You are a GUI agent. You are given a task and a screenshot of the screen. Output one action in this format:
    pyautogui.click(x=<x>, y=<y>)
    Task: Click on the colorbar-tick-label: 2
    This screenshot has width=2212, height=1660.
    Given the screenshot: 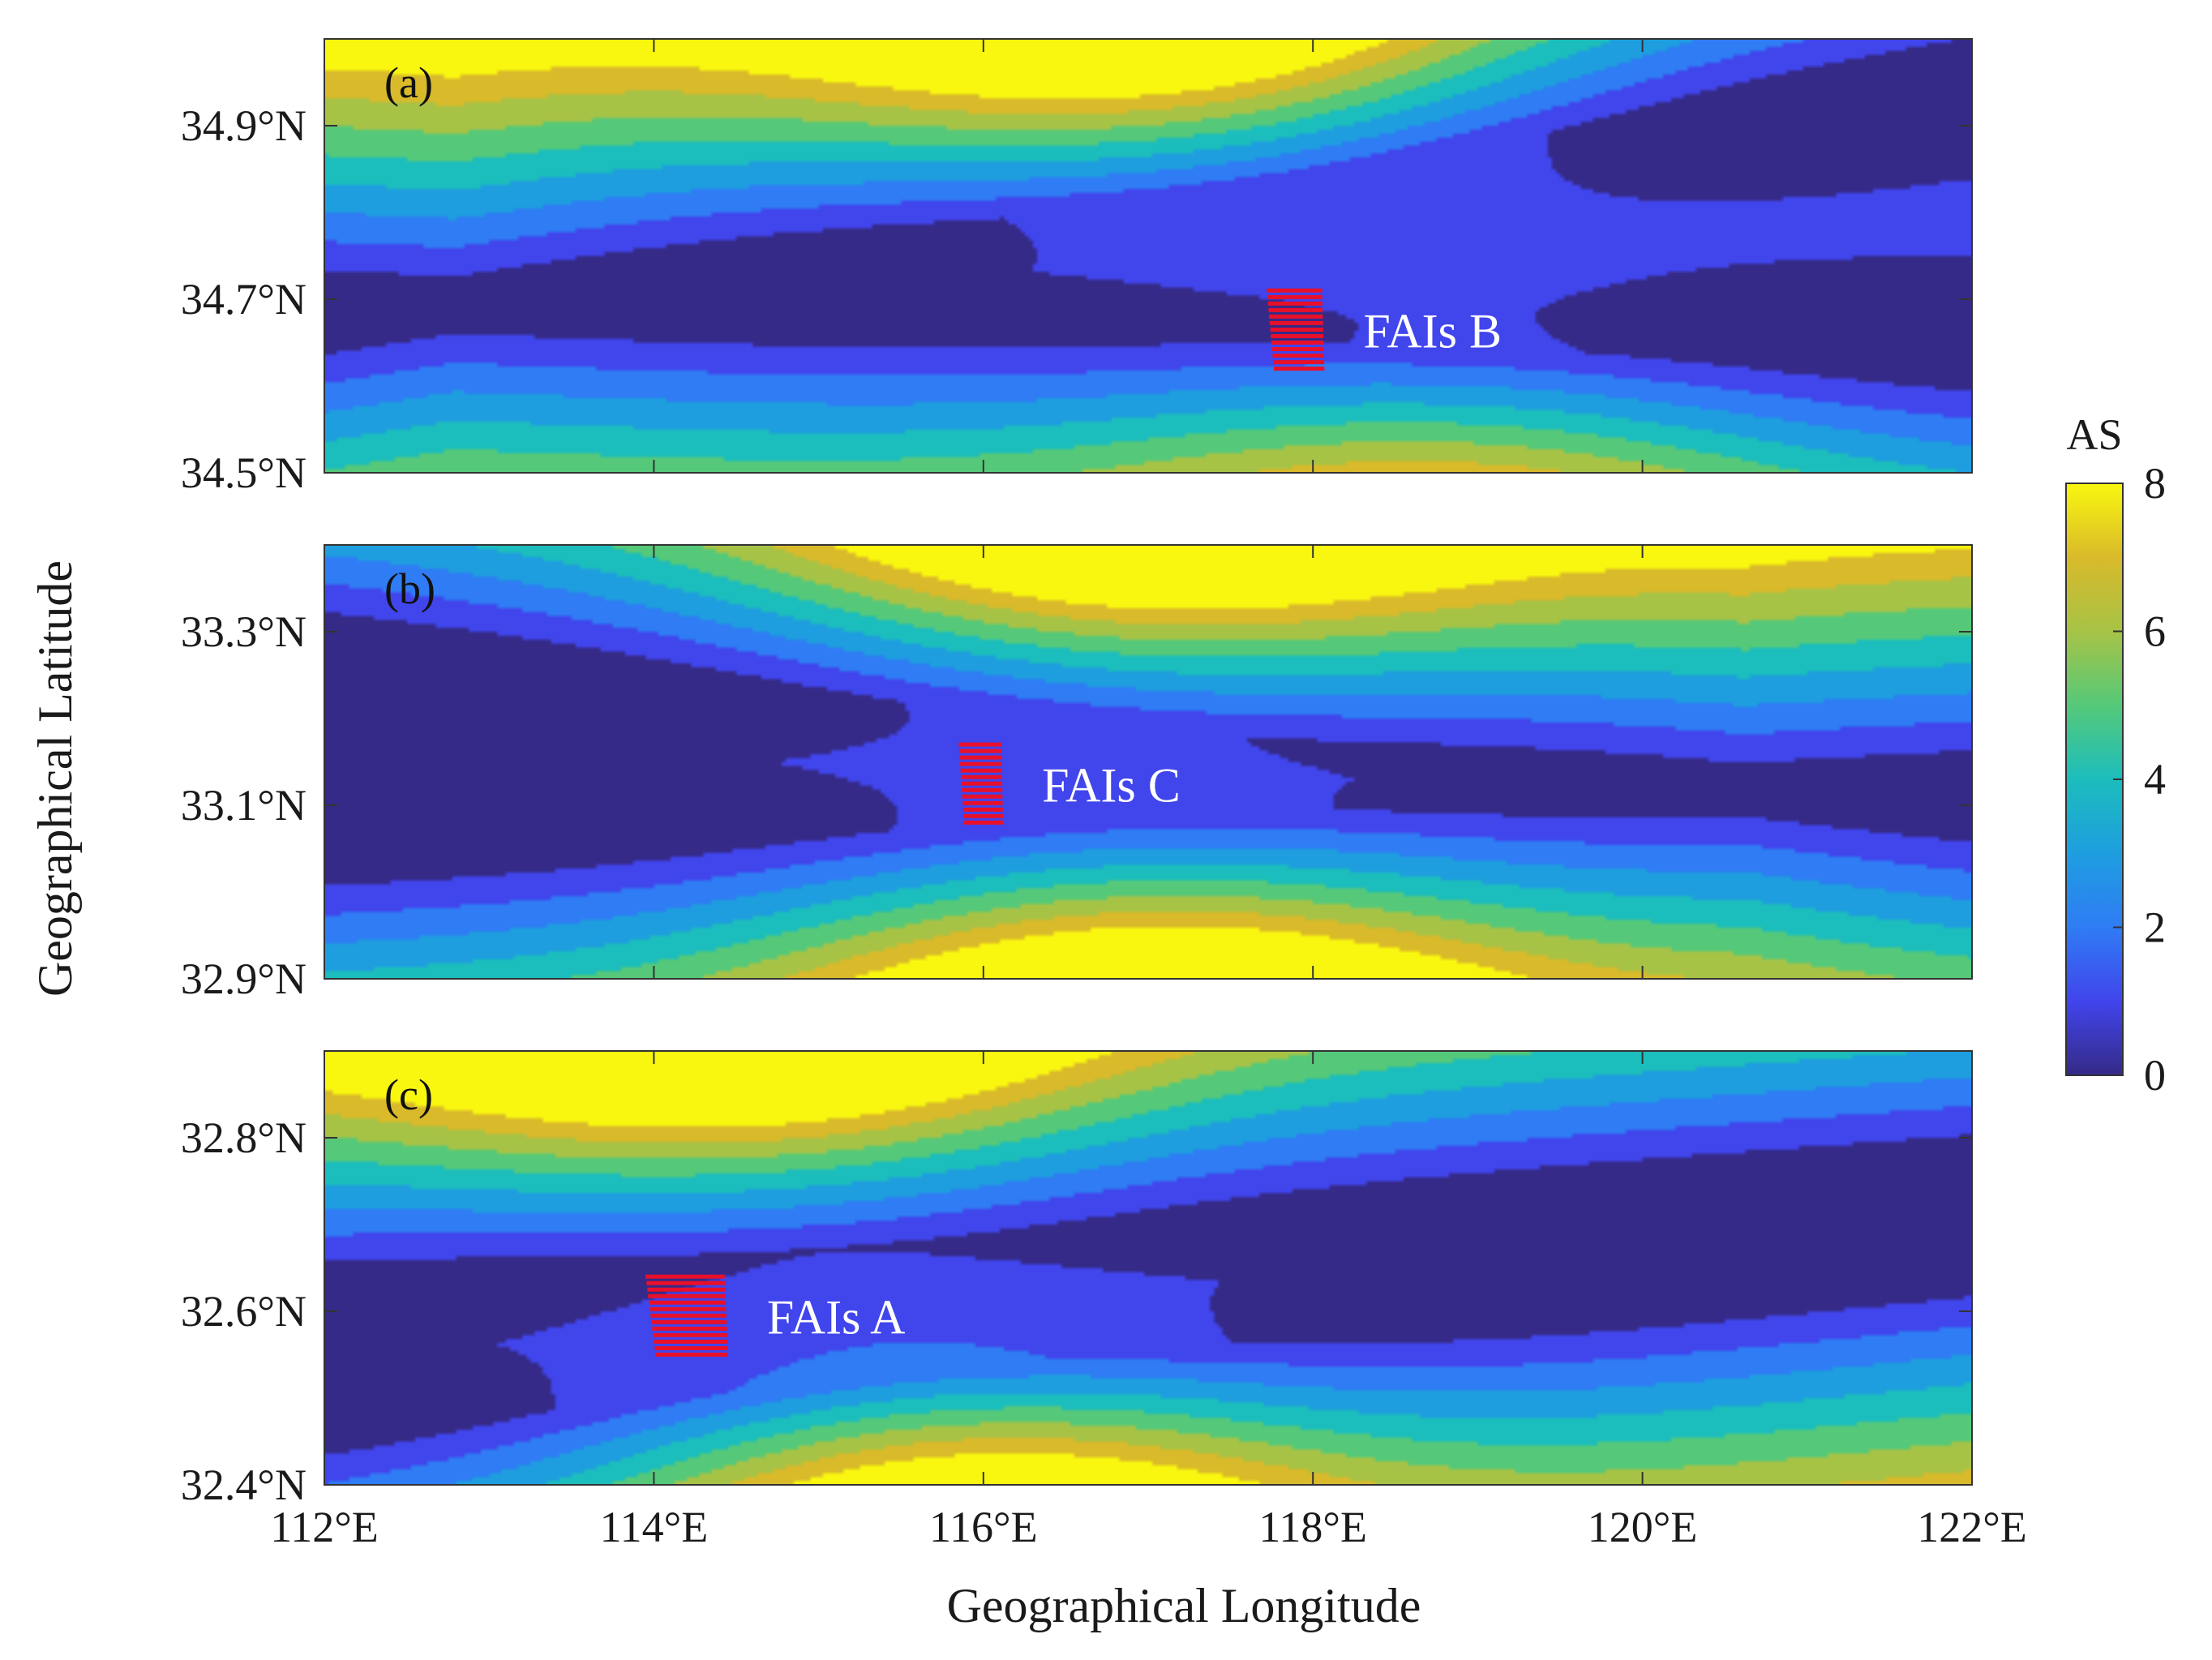 What is the action you would take?
    pyautogui.click(x=2155, y=927)
    